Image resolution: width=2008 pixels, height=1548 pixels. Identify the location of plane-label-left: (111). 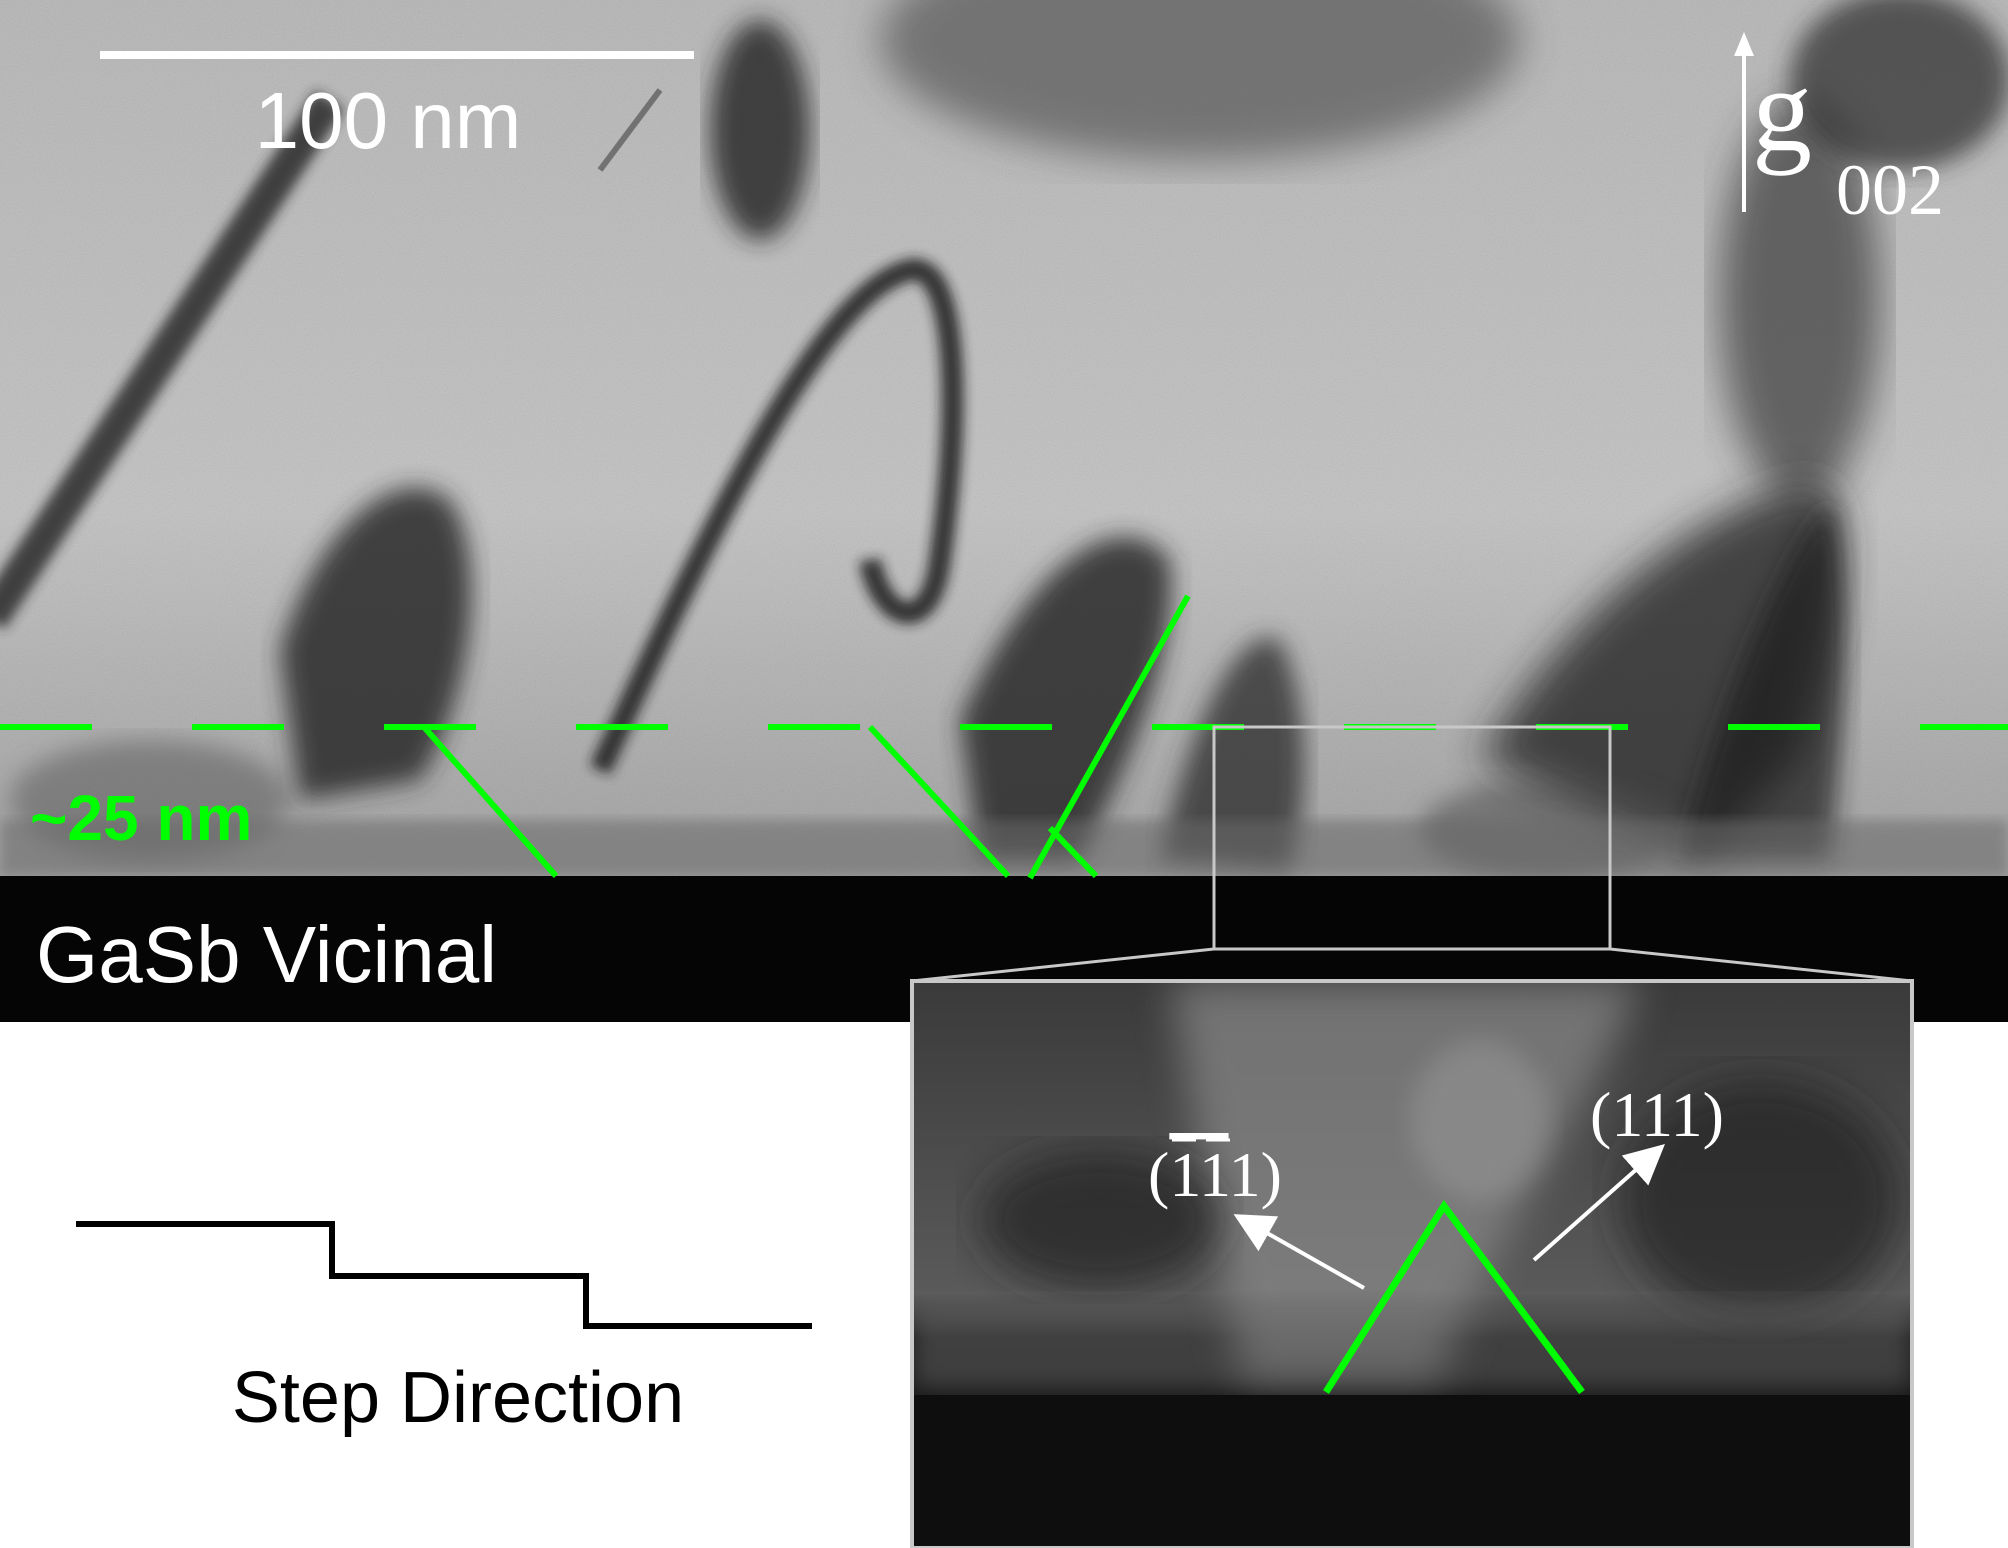
(1215, 1174).